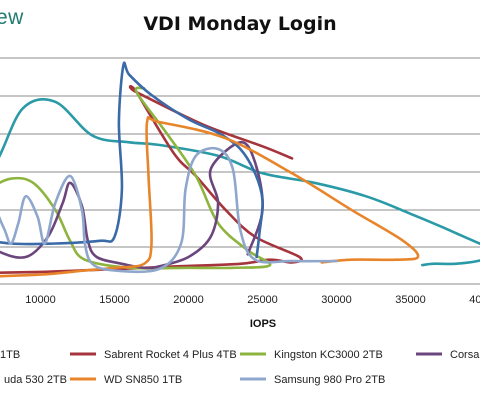 The width and height of the screenshot is (480, 401). I want to click on legend-label: Sabrent Rocket 4 Plus 4TB, so click(170, 355).